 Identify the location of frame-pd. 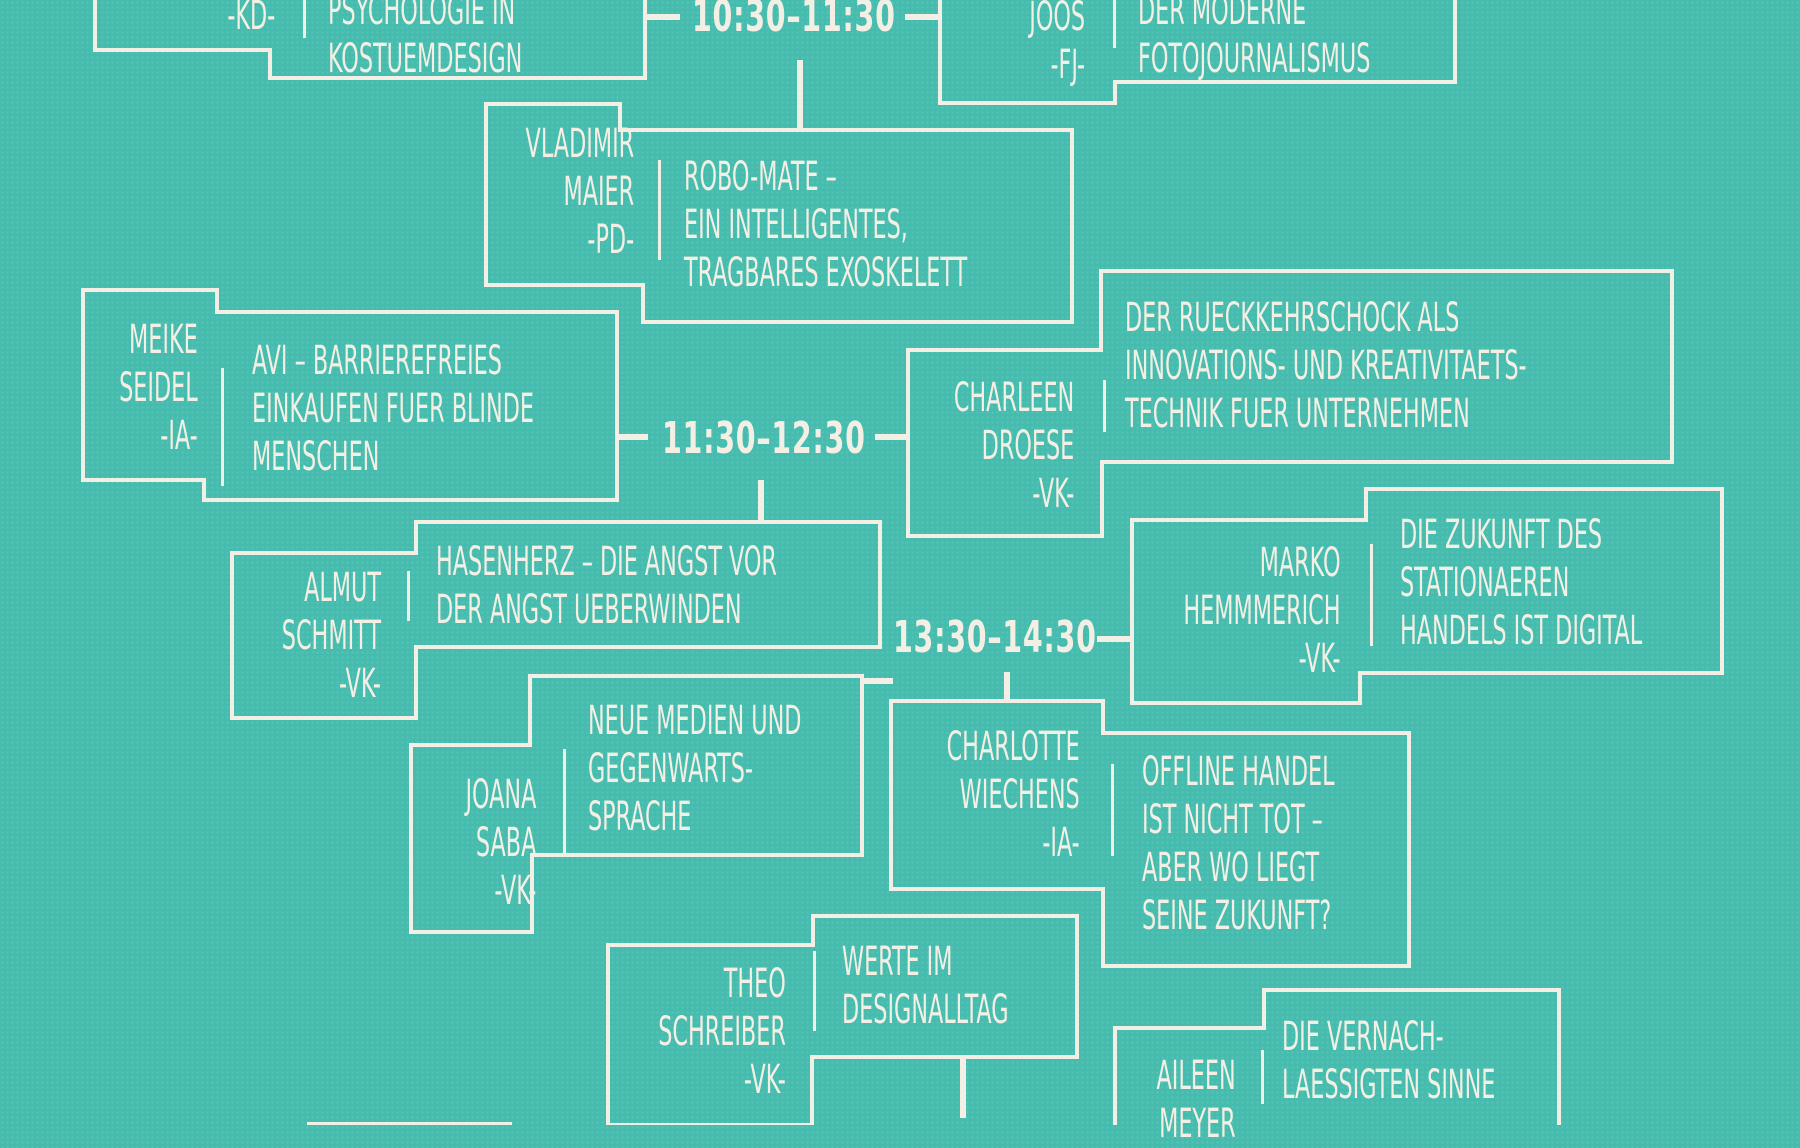
(779, 213).